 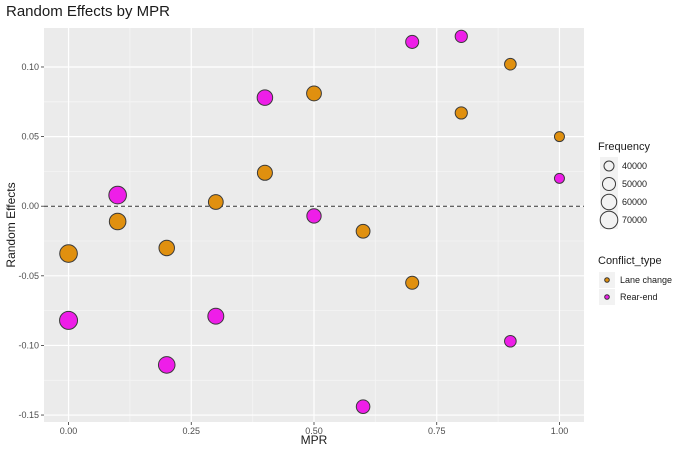 I want to click on y-tick-label: 0.00, so click(x=30, y=206).